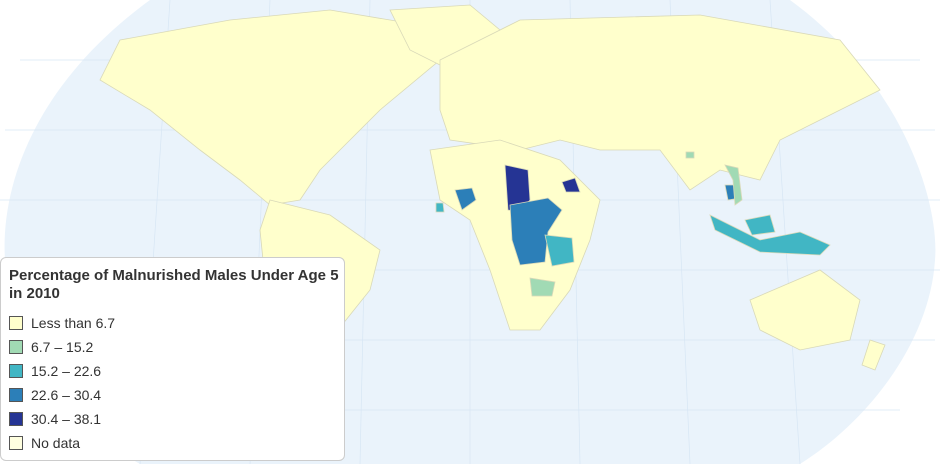 The image size is (940, 464). What do you see at coordinates (73, 323) in the screenshot?
I see `legend-label: Less than 6.7` at bounding box center [73, 323].